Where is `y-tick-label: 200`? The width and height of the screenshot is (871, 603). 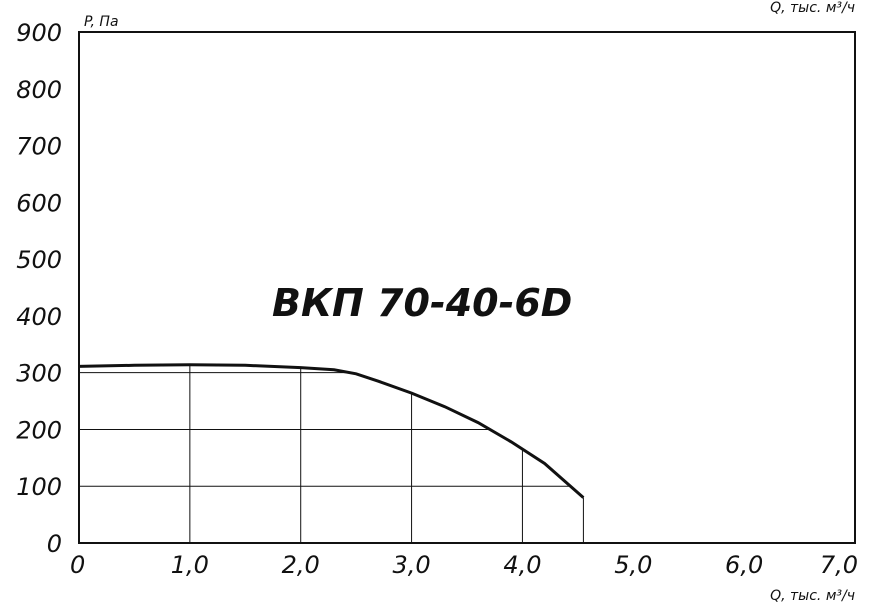
y-tick-label: 200 is located at coordinates (39, 430).